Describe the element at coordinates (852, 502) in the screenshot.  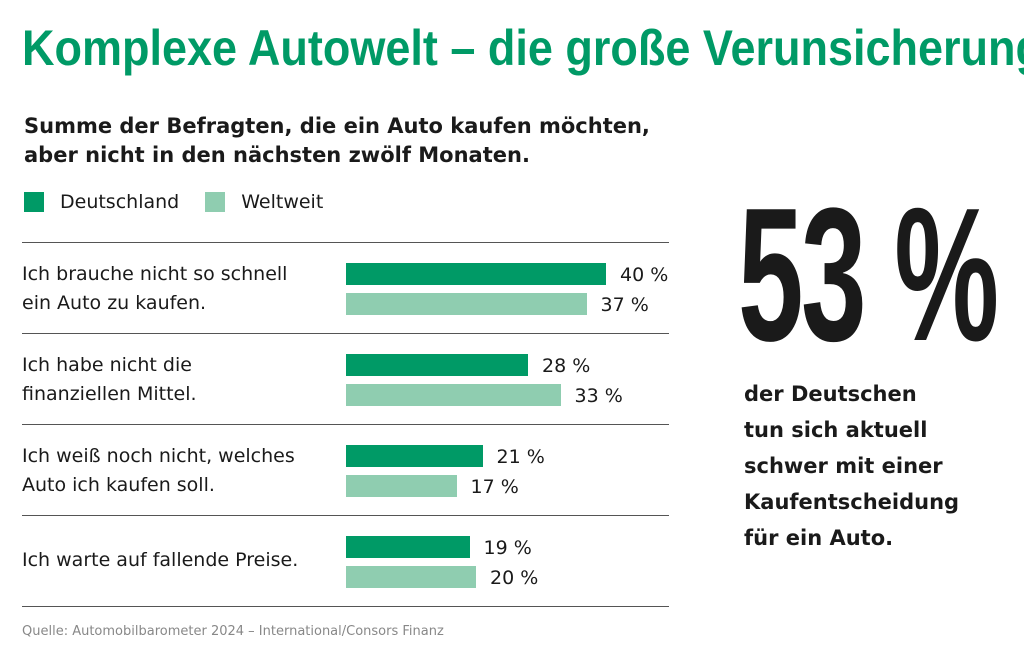
I see `highlight-caption-line: Kaufentscheidung` at that location.